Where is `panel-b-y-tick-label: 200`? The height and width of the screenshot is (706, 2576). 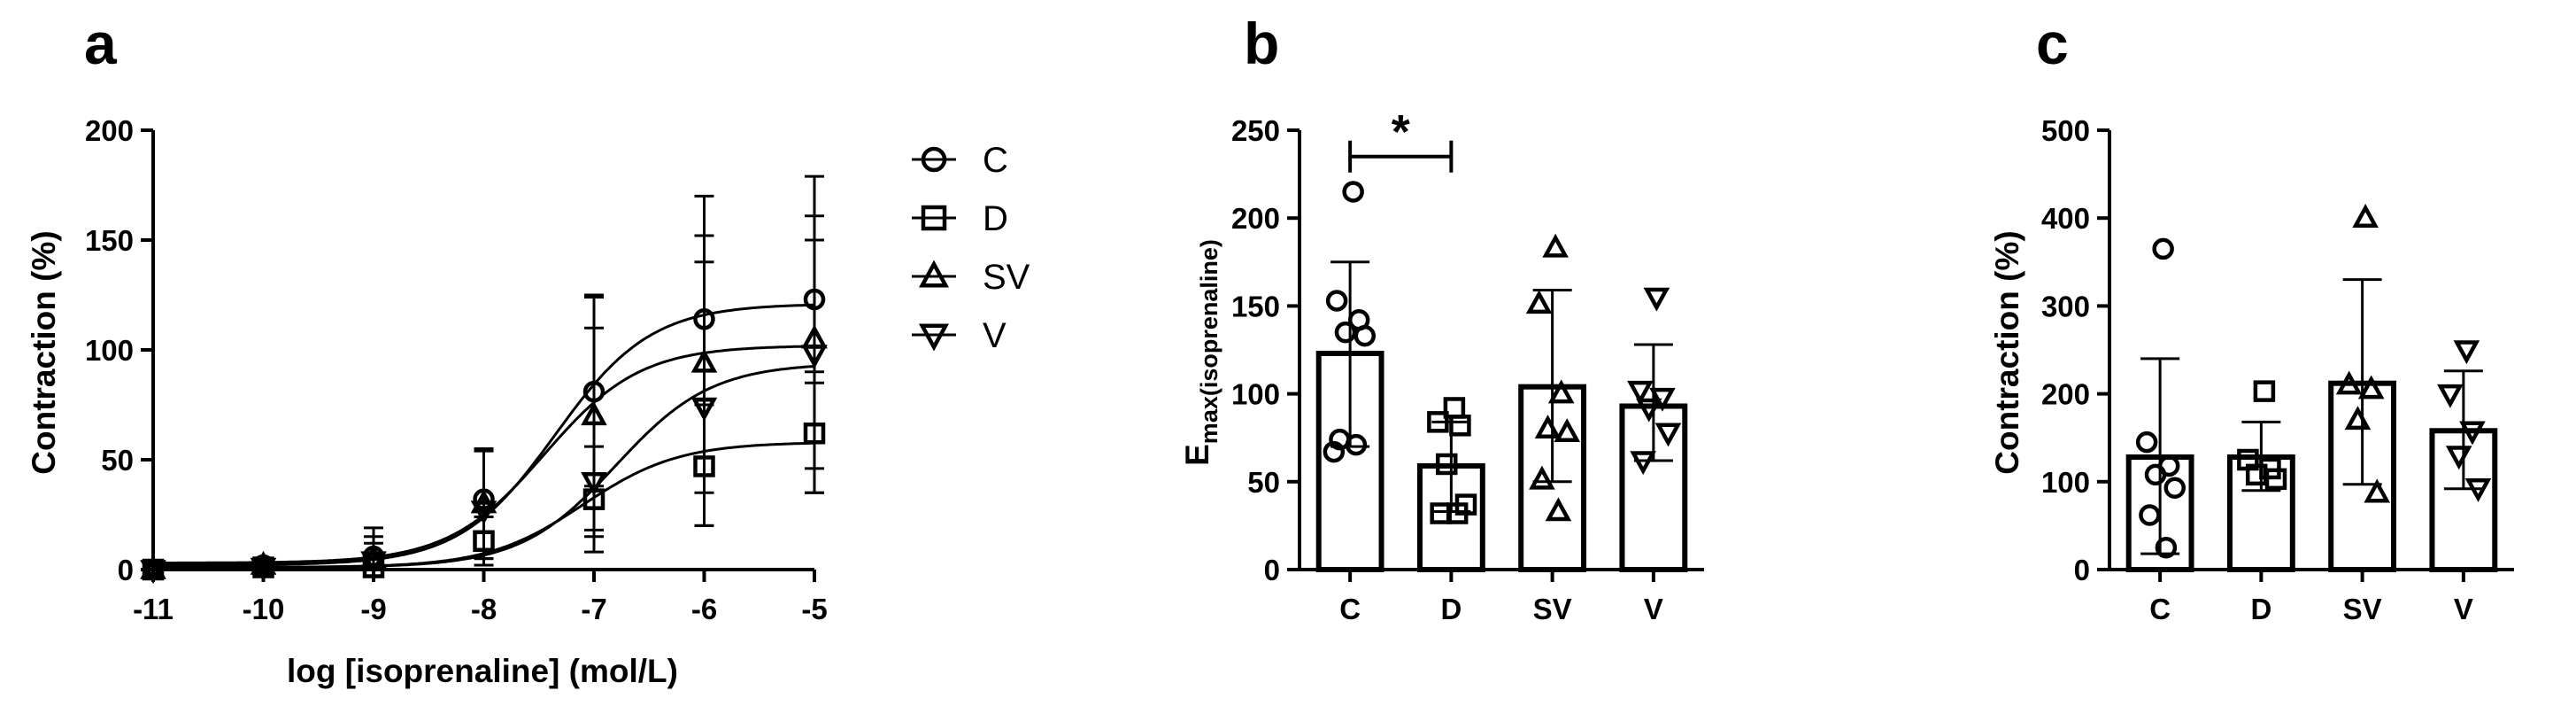 panel-b-y-tick-label: 200 is located at coordinates (1255, 218).